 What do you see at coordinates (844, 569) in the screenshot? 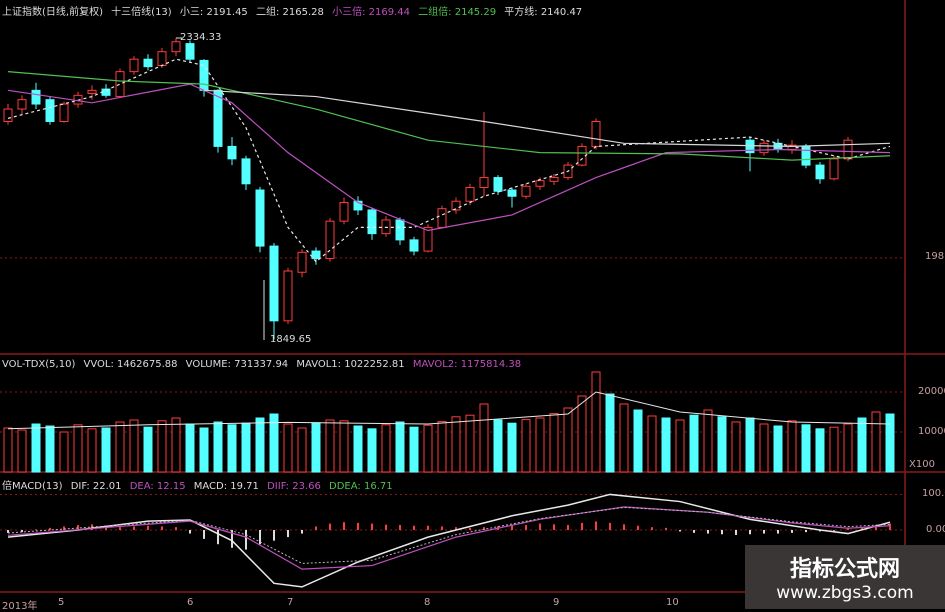
I see `watermark-title: 指标公式网` at bounding box center [844, 569].